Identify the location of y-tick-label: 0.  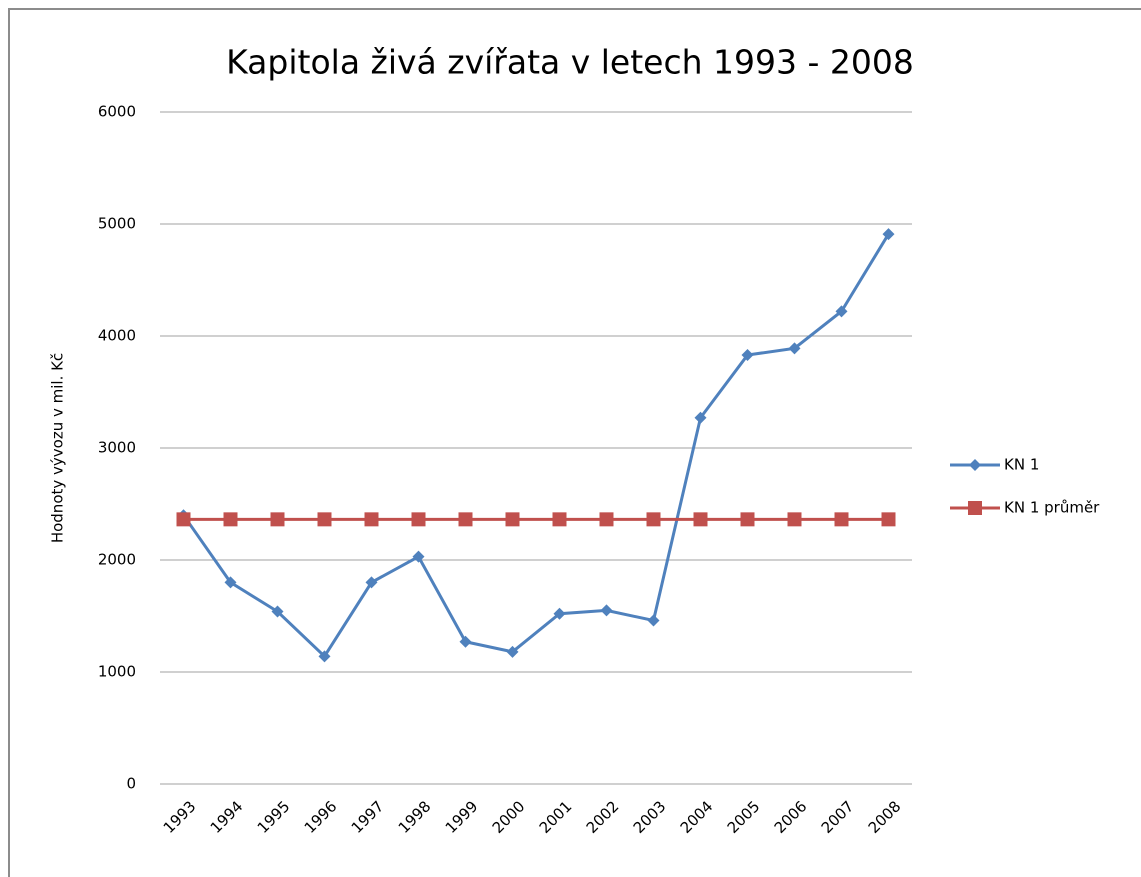
(131, 784).